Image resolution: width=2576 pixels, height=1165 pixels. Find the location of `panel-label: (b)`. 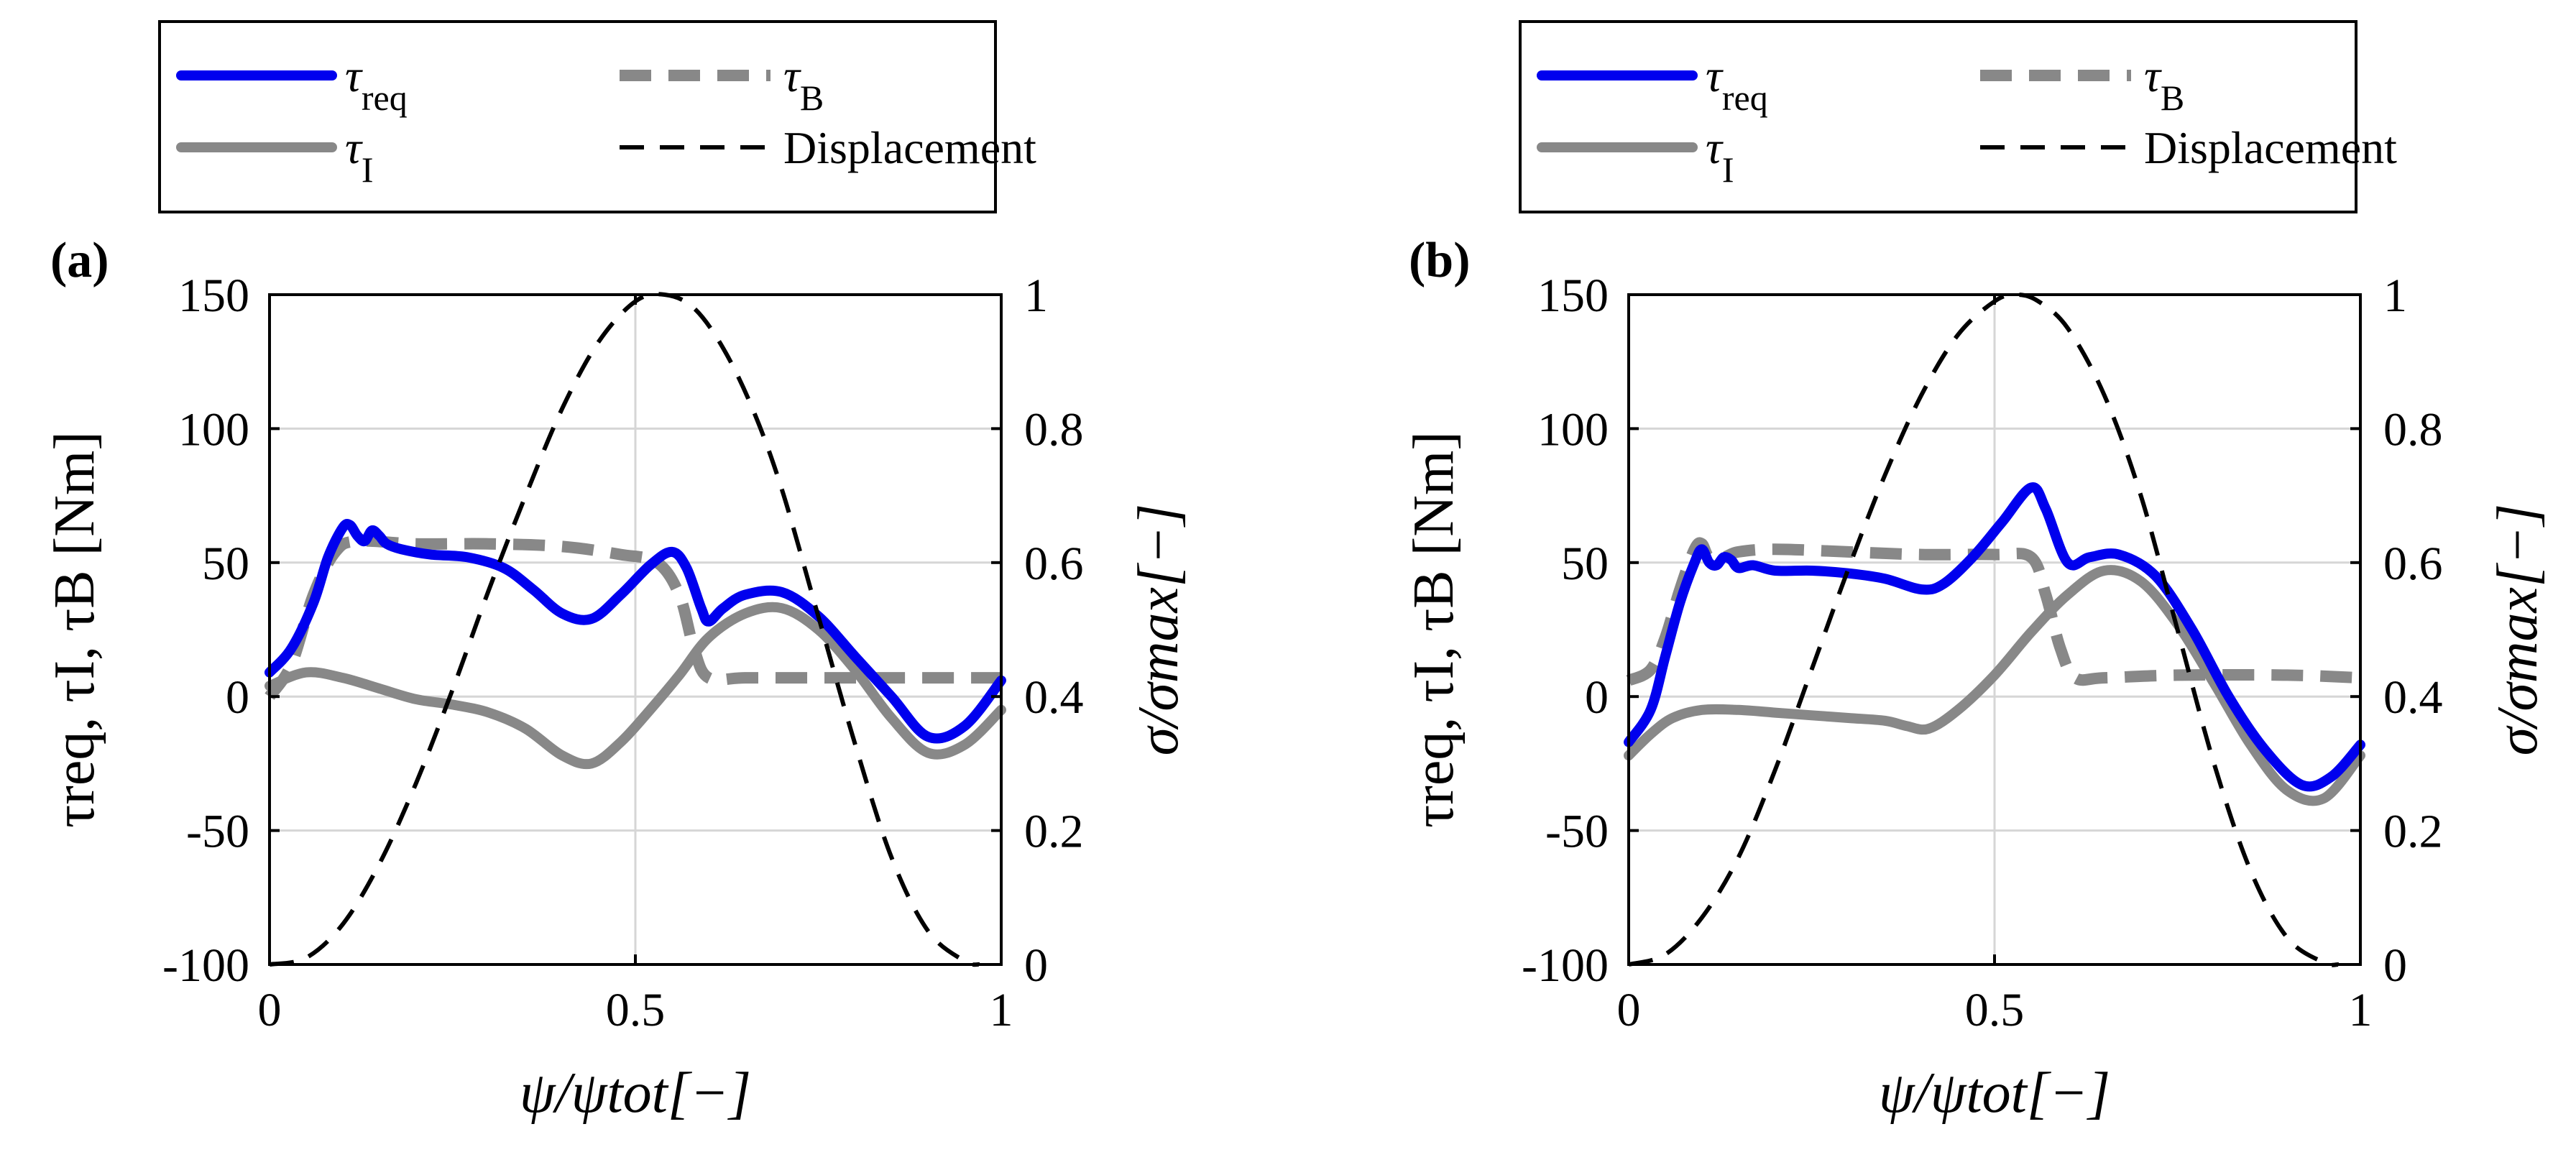

panel-label: (b) is located at coordinates (1440, 260).